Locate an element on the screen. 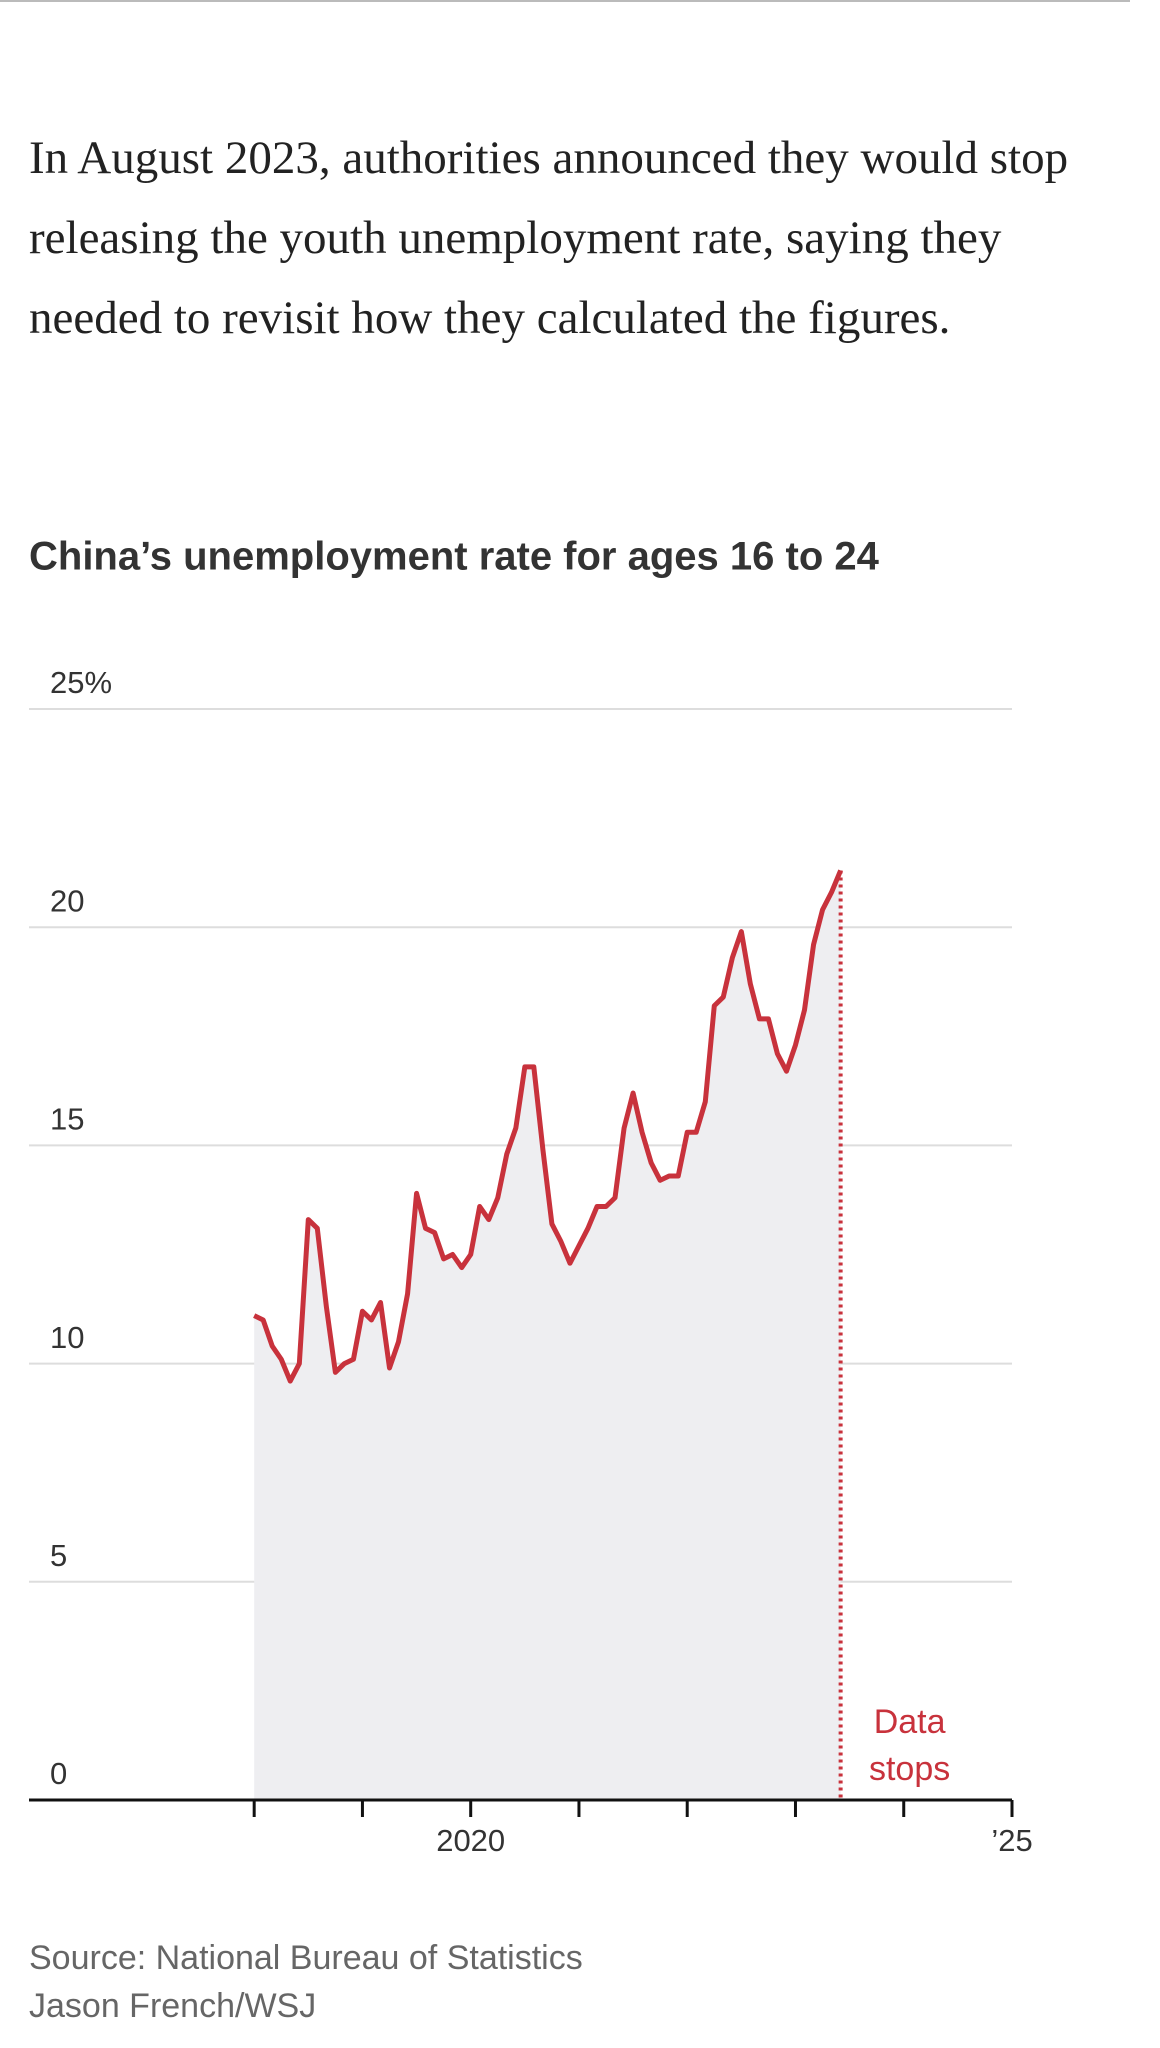 This screenshot has height=2048, width=1160. source: Source: National Bureau of Statistics is located at coordinates (306, 1958).